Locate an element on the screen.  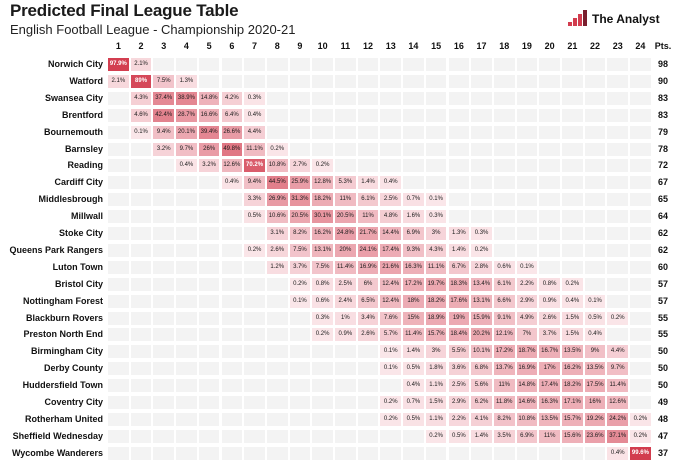
heatmap-cell: 0.5% is located at coordinates (595, 318).